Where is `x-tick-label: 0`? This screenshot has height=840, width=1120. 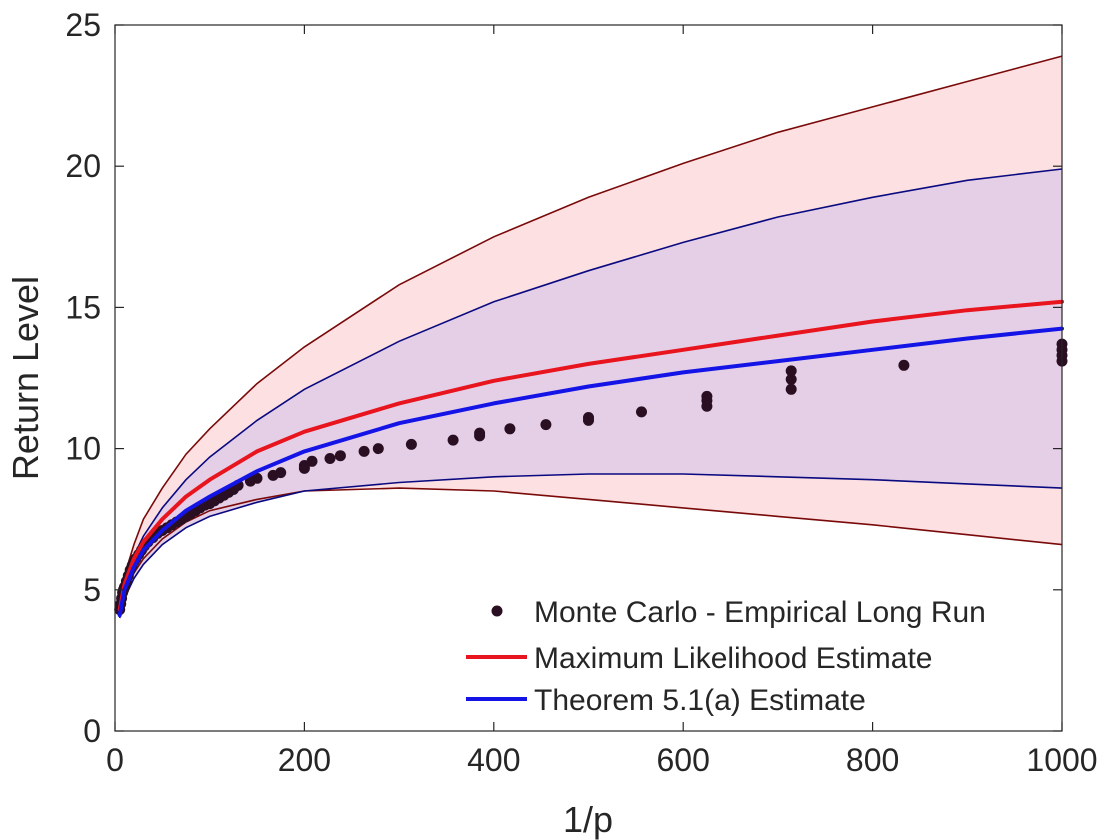
x-tick-label: 0 is located at coordinates (115, 760).